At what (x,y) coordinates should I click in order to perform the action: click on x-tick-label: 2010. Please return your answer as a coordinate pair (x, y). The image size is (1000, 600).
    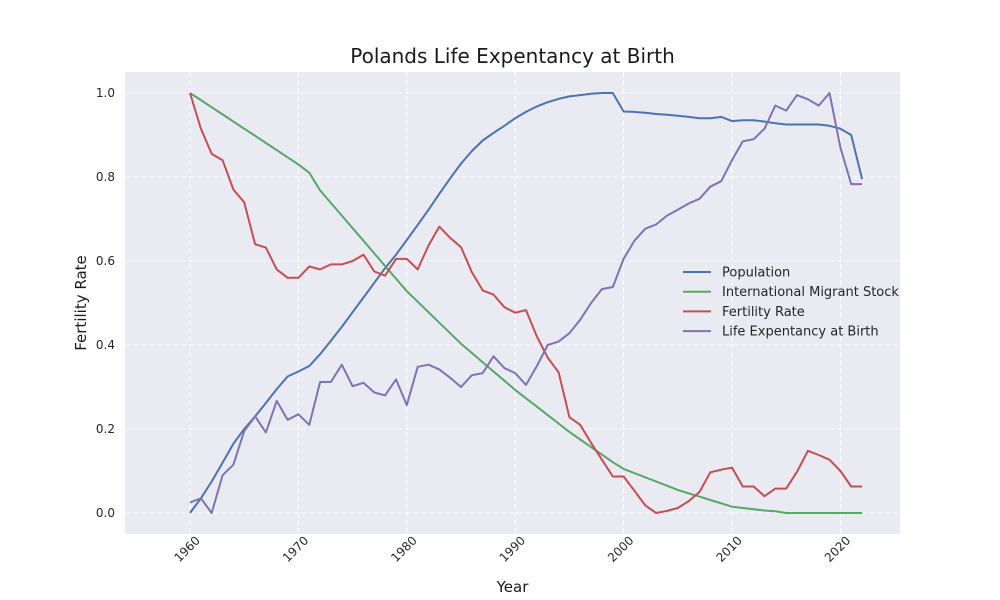
    Looking at the image, I should click on (728, 548).